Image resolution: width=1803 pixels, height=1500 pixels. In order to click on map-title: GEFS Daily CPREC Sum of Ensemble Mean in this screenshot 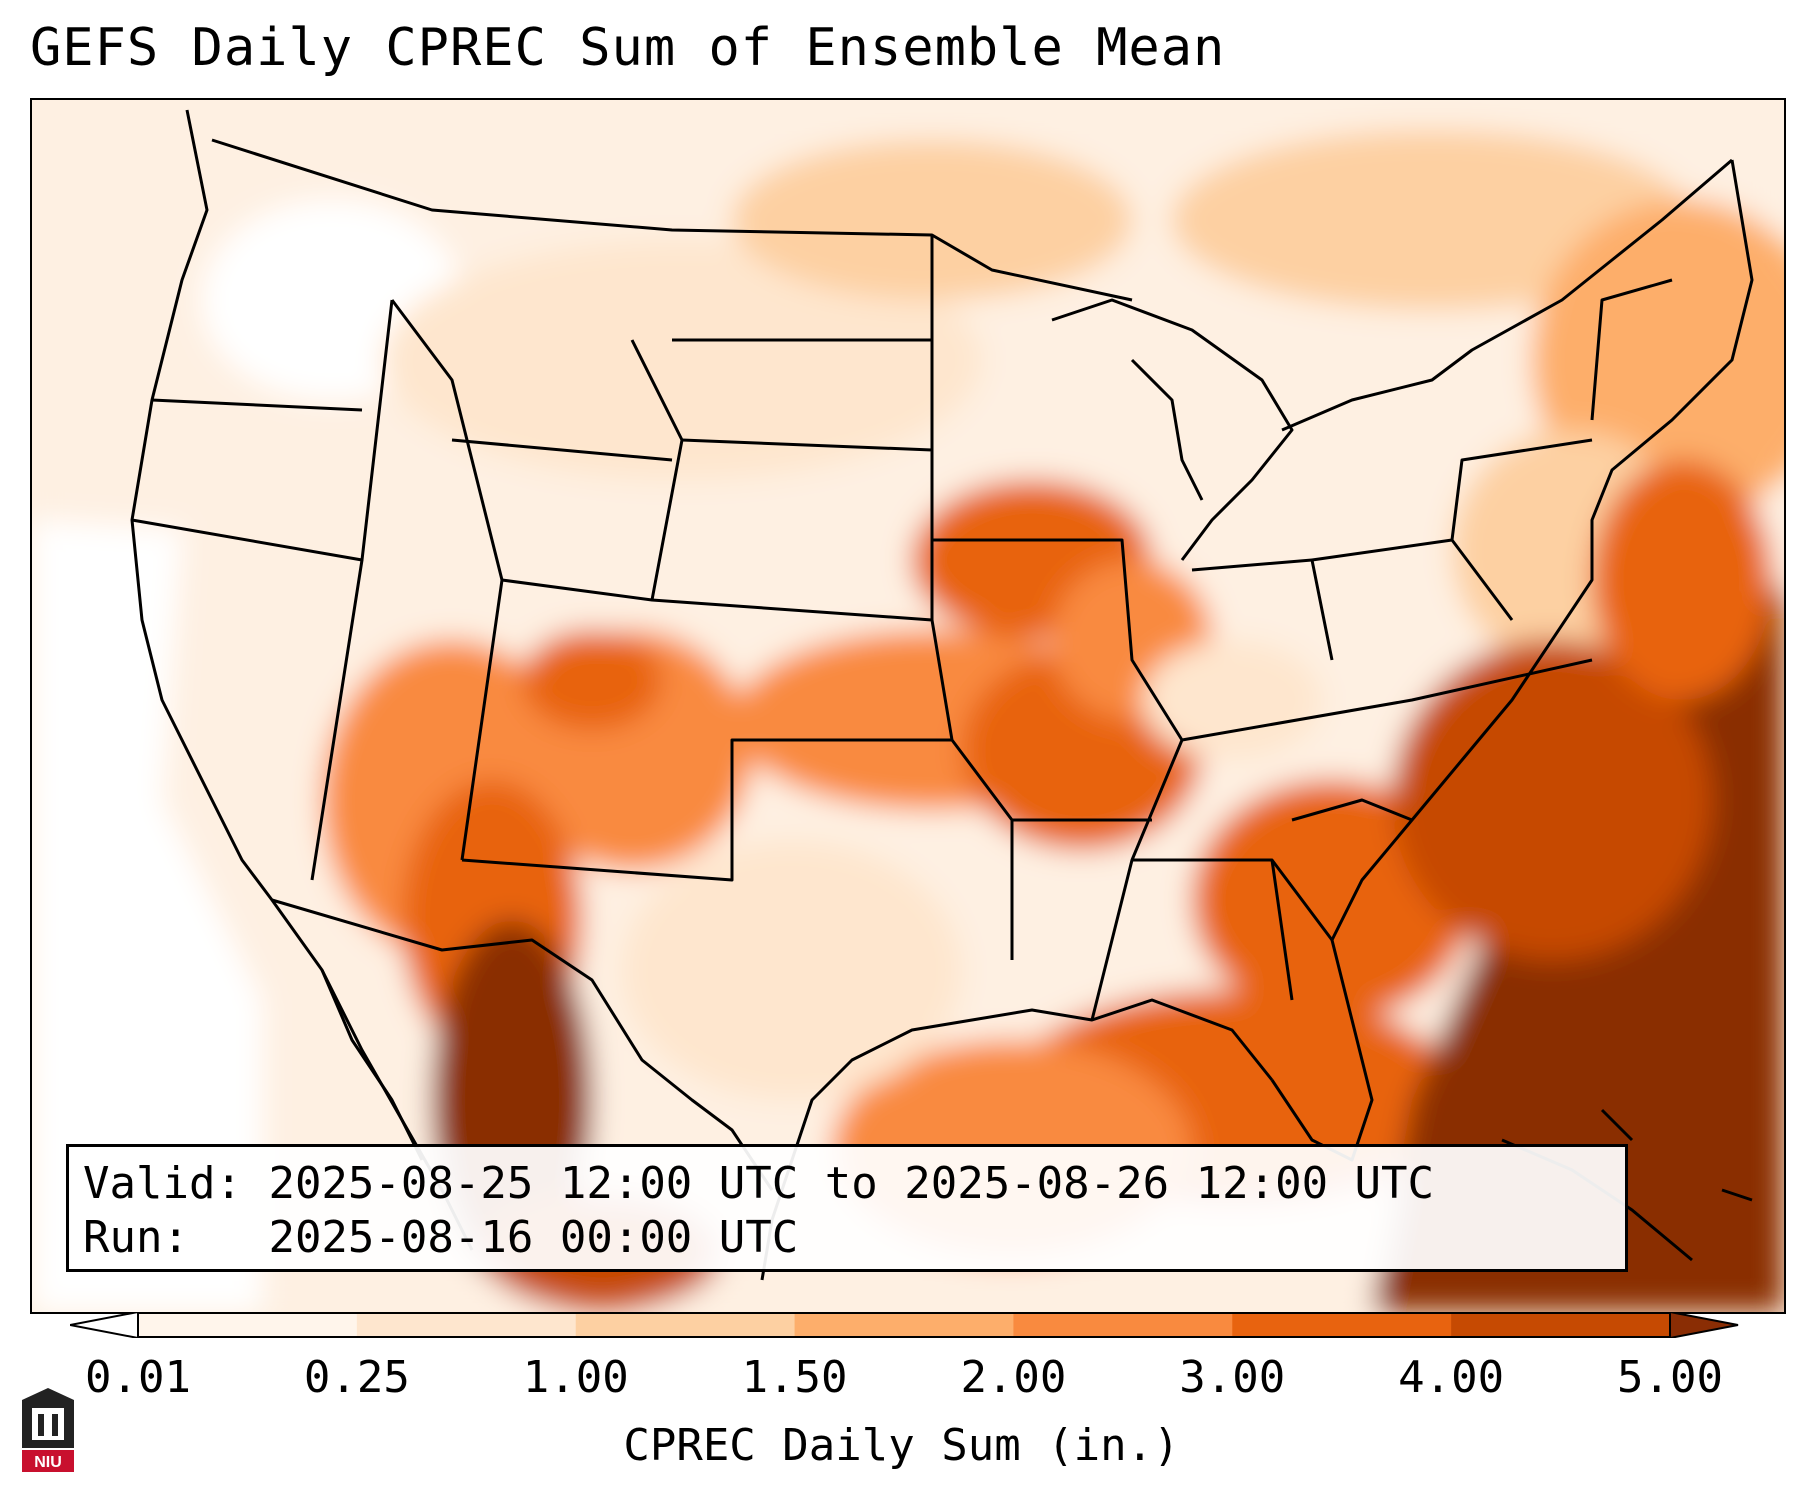, I will do `click(628, 48)`.